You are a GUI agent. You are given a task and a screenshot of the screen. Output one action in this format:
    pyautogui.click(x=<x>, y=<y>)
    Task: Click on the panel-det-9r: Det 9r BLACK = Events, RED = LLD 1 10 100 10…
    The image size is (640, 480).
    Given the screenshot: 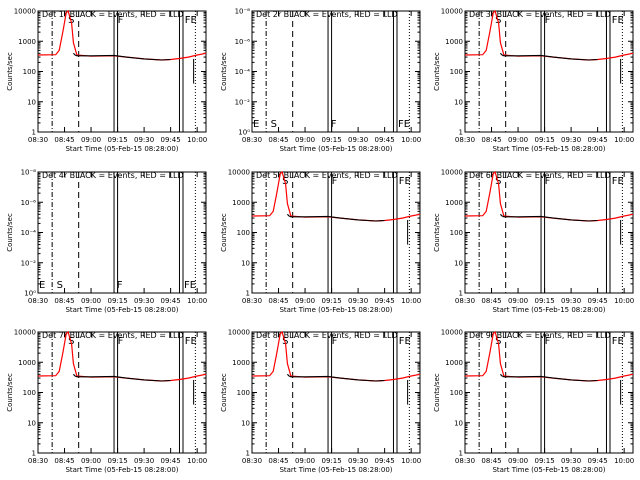 What is the action you would take?
    pyautogui.click(x=533, y=402)
    